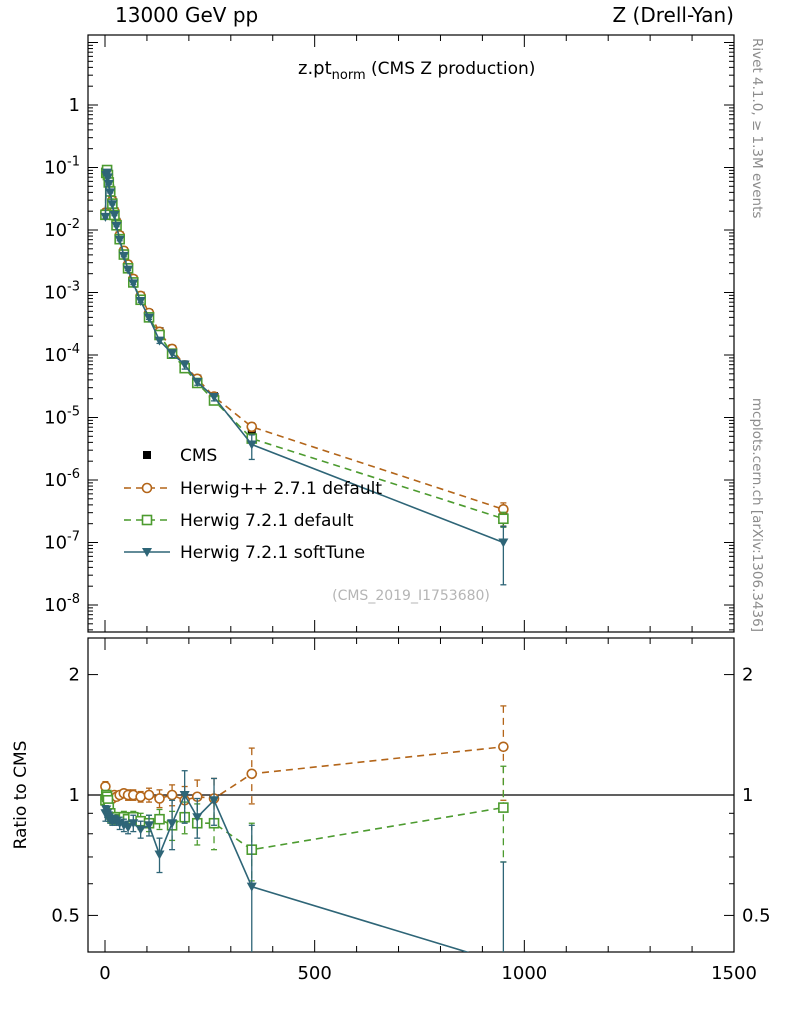 This screenshot has height=1024, width=786. What do you see at coordinates (74, 795) in the screenshot?
I see `ratio-y-tick-label-left-1: 1` at bounding box center [74, 795].